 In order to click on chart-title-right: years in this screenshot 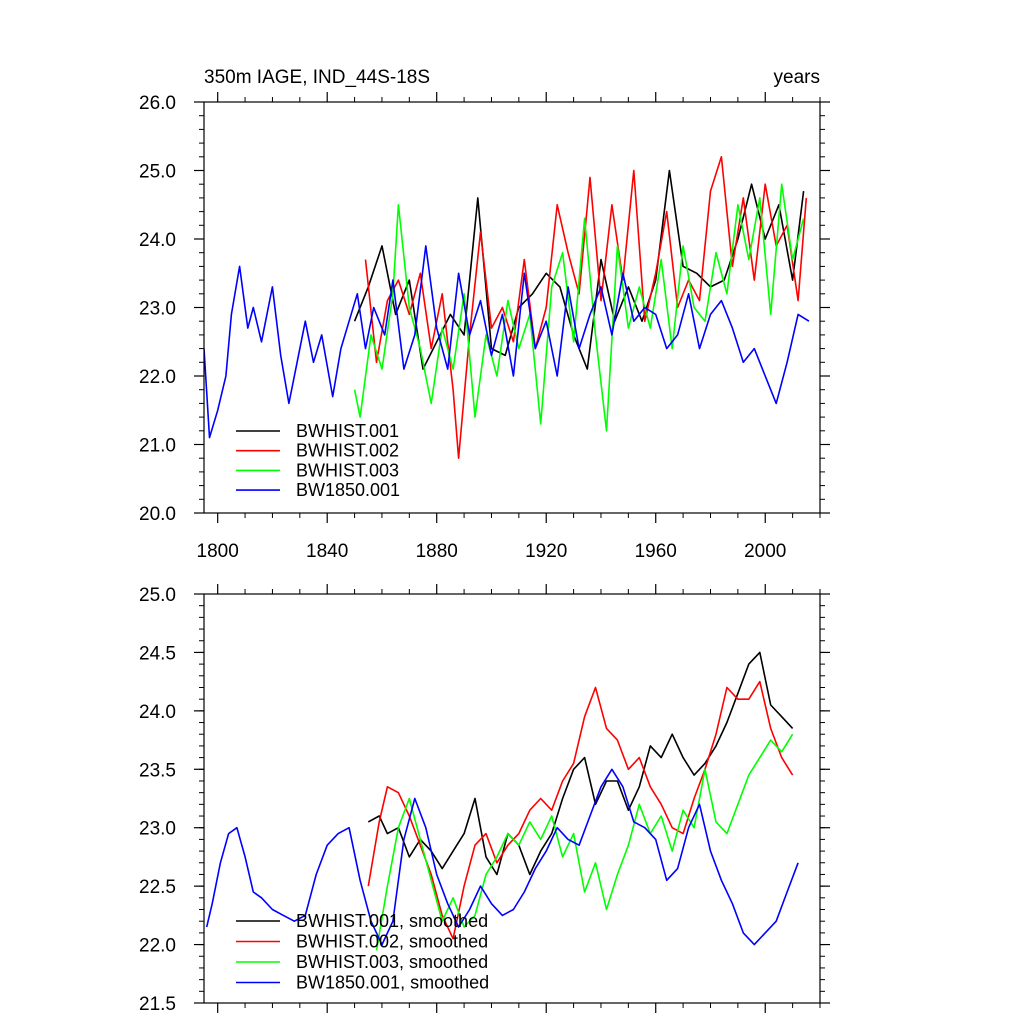, I will do `click(797, 77)`.